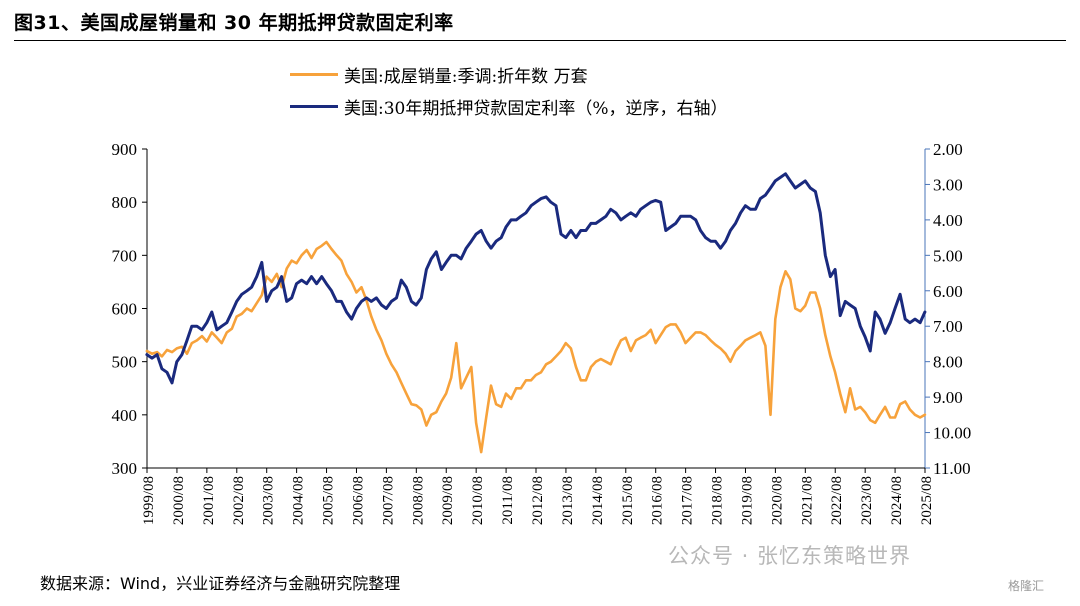 Image resolution: width=1080 pixels, height=606 pixels. What do you see at coordinates (536, 108) in the screenshot?
I see `legend-label-mortgage-rate: 美国:30年期抵押贷款固定利率（%，逆序，右轴）` at bounding box center [536, 108].